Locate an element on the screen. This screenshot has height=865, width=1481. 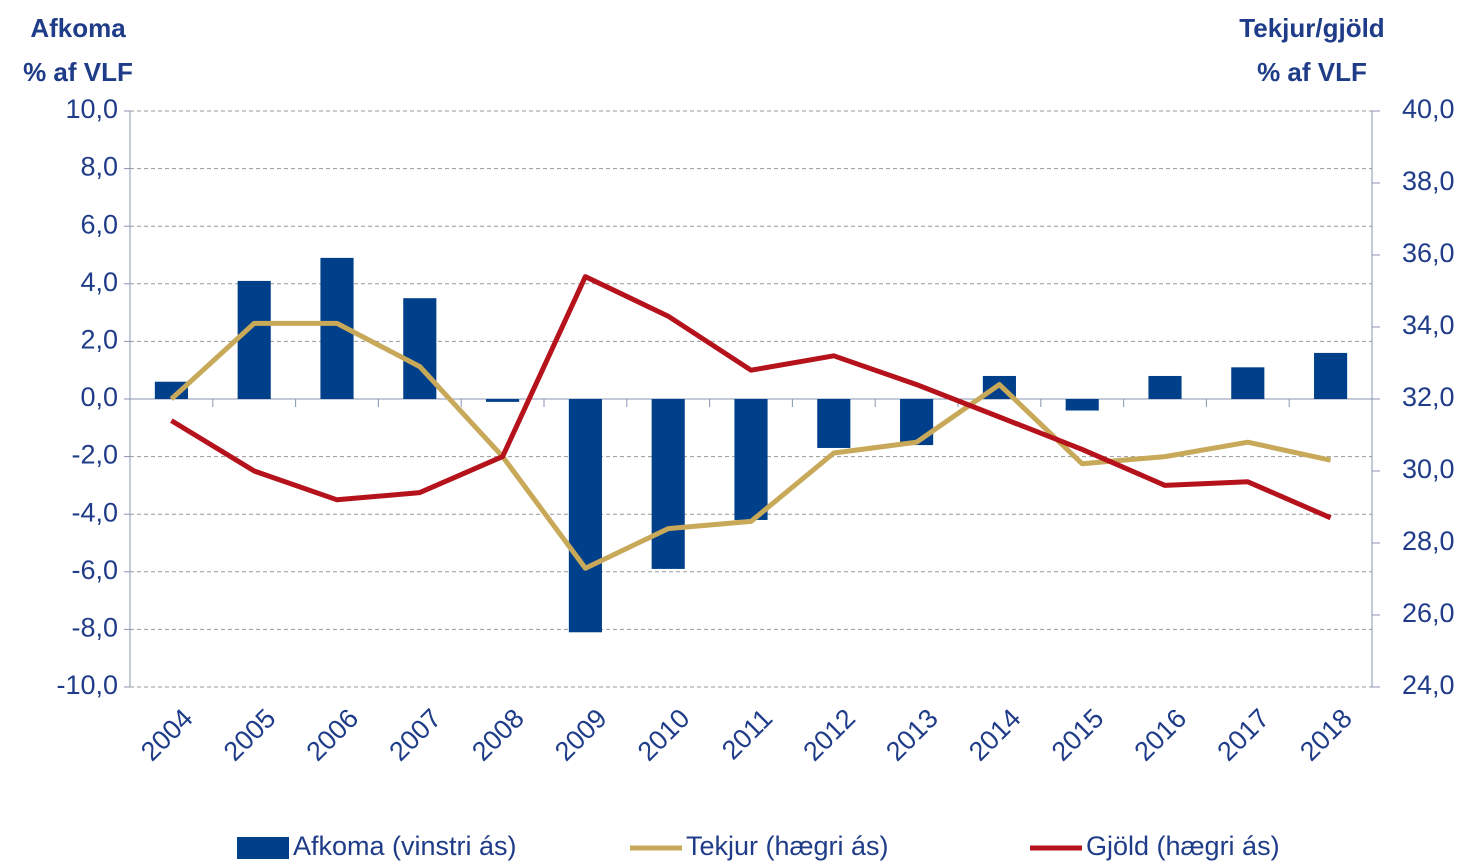
y-tick-label: 8,0 is located at coordinates (99, 167).